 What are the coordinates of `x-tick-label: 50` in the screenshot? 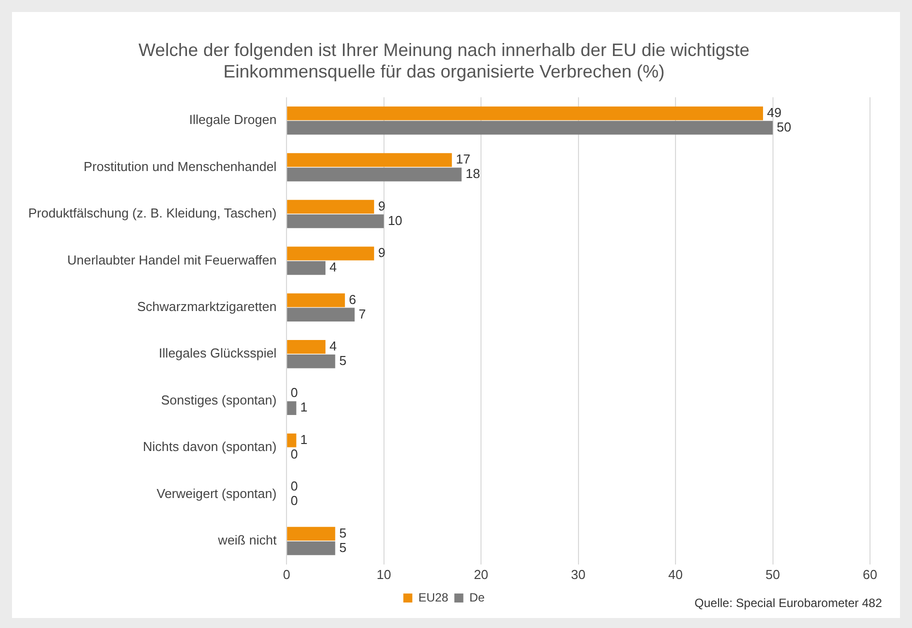 It's located at (773, 574).